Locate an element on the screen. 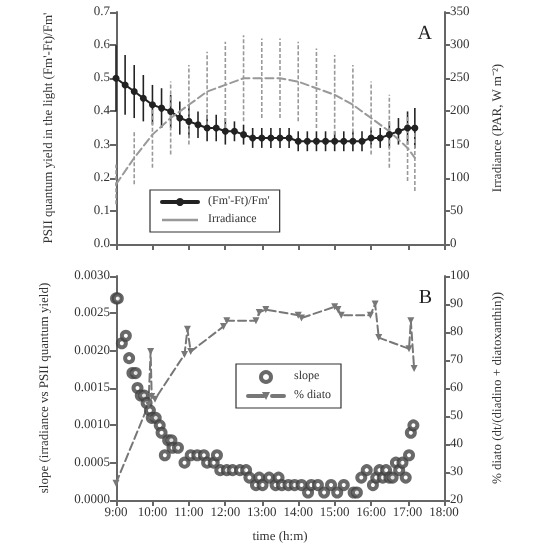 This screenshot has width=560, height=560. annotation: A is located at coordinates (425, 34).